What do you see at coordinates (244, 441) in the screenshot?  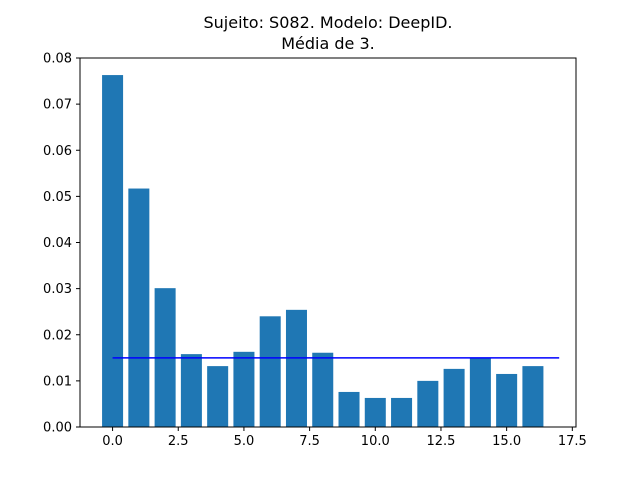 I see `x-tick-label-2: 5.0` at bounding box center [244, 441].